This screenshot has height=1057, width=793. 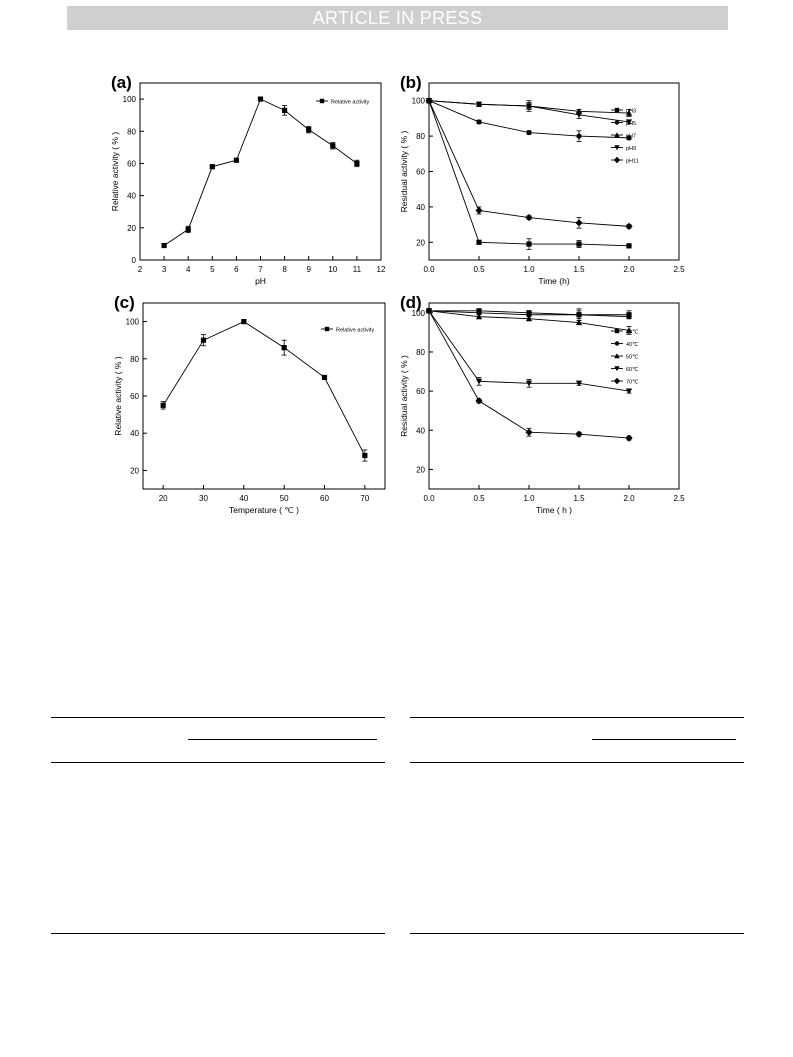 What do you see at coordinates (124, 302) in the screenshot?
I see `panel-label: (c)` at bounding box center [124, 302].